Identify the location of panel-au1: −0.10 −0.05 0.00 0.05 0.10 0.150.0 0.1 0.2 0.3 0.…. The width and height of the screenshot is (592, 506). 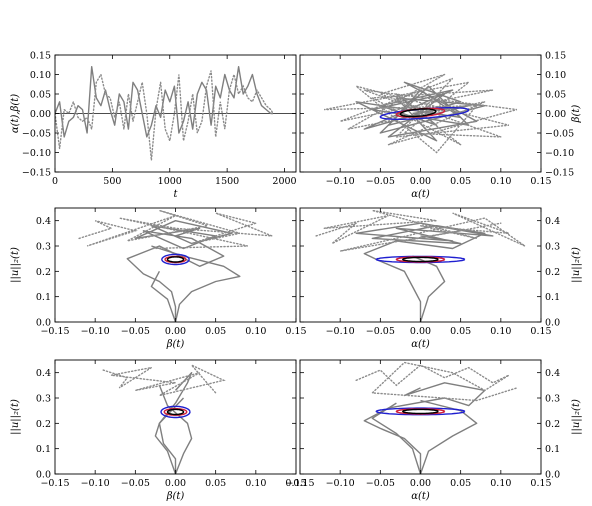
(440, 278).